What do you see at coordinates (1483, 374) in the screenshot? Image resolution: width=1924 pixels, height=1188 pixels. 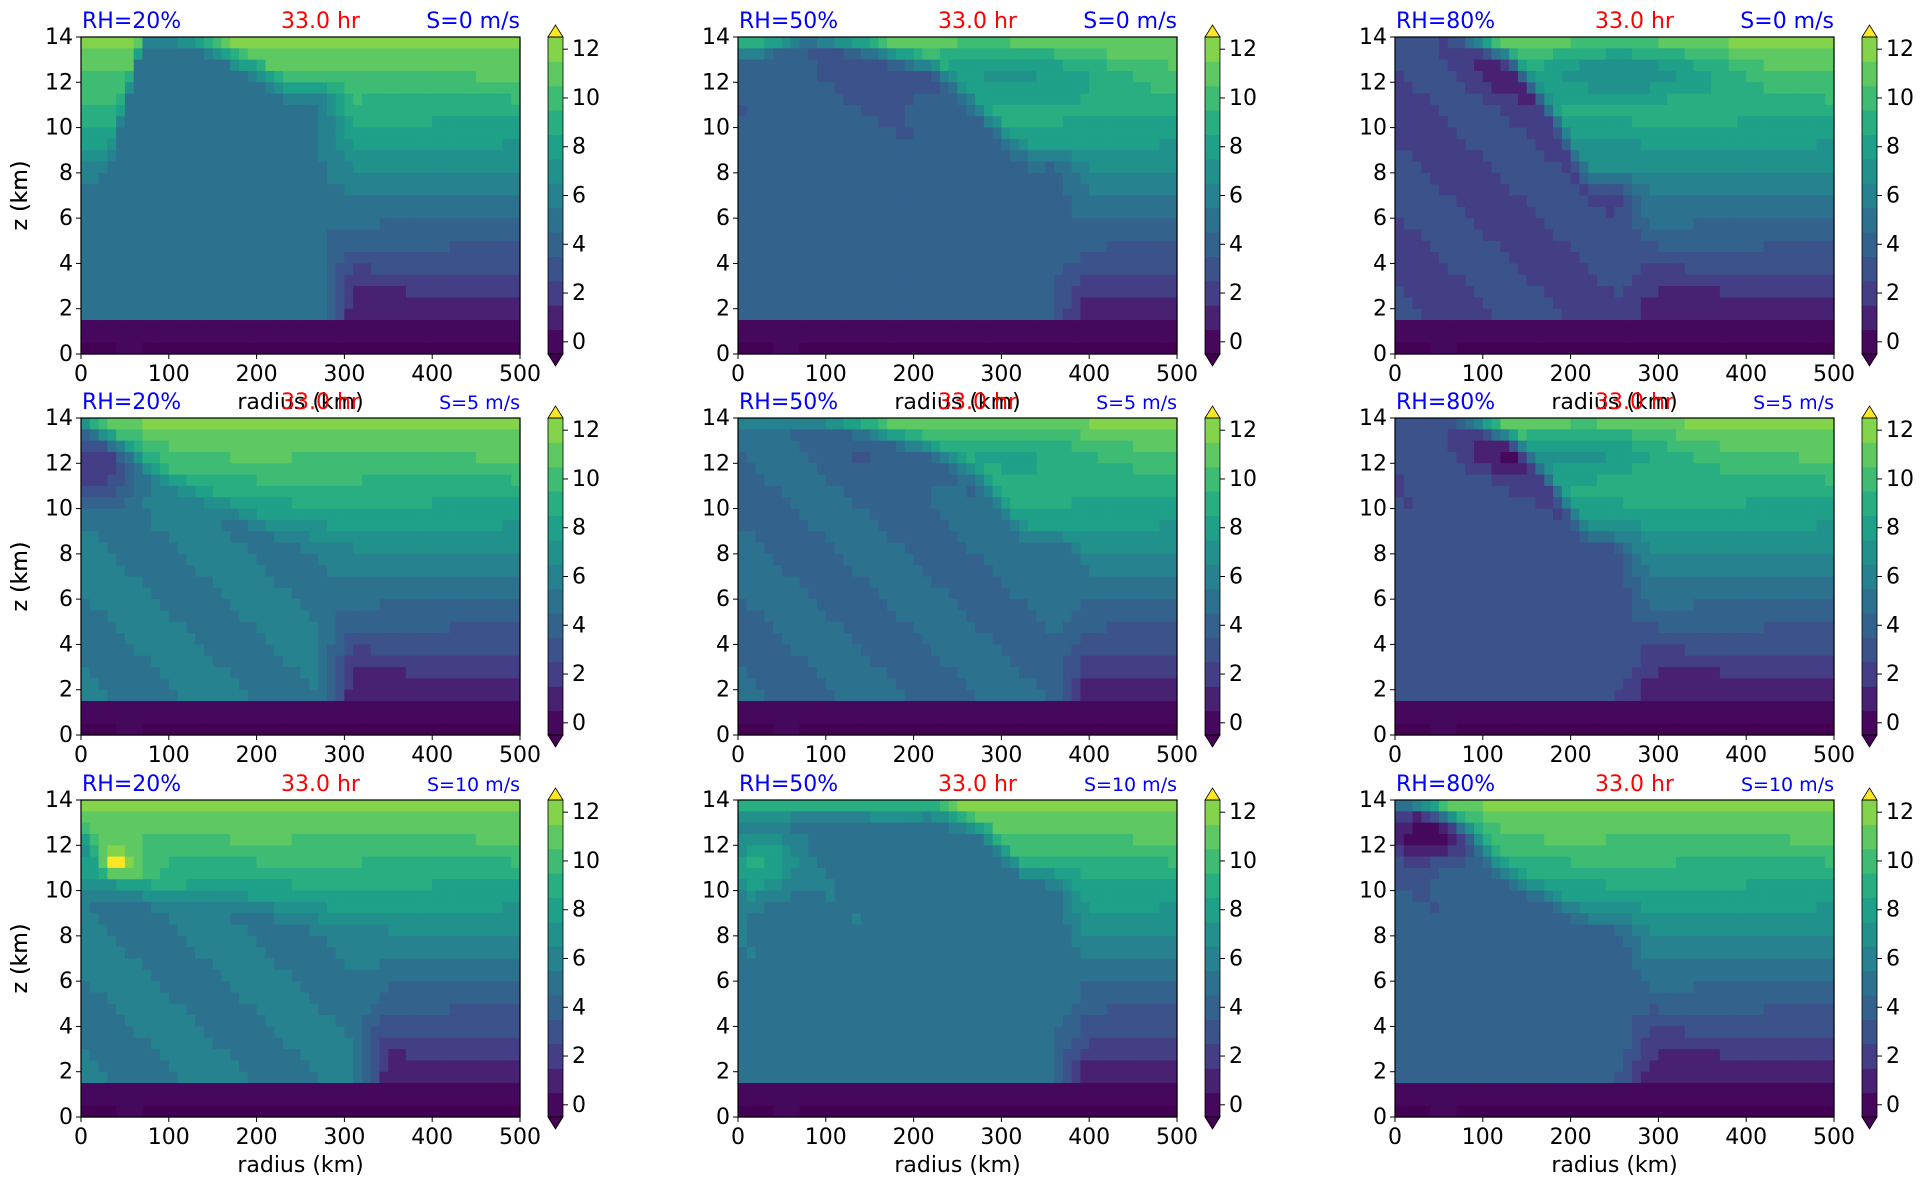 I see `x-tick-label: 100` at bounding box center [1483, 374].